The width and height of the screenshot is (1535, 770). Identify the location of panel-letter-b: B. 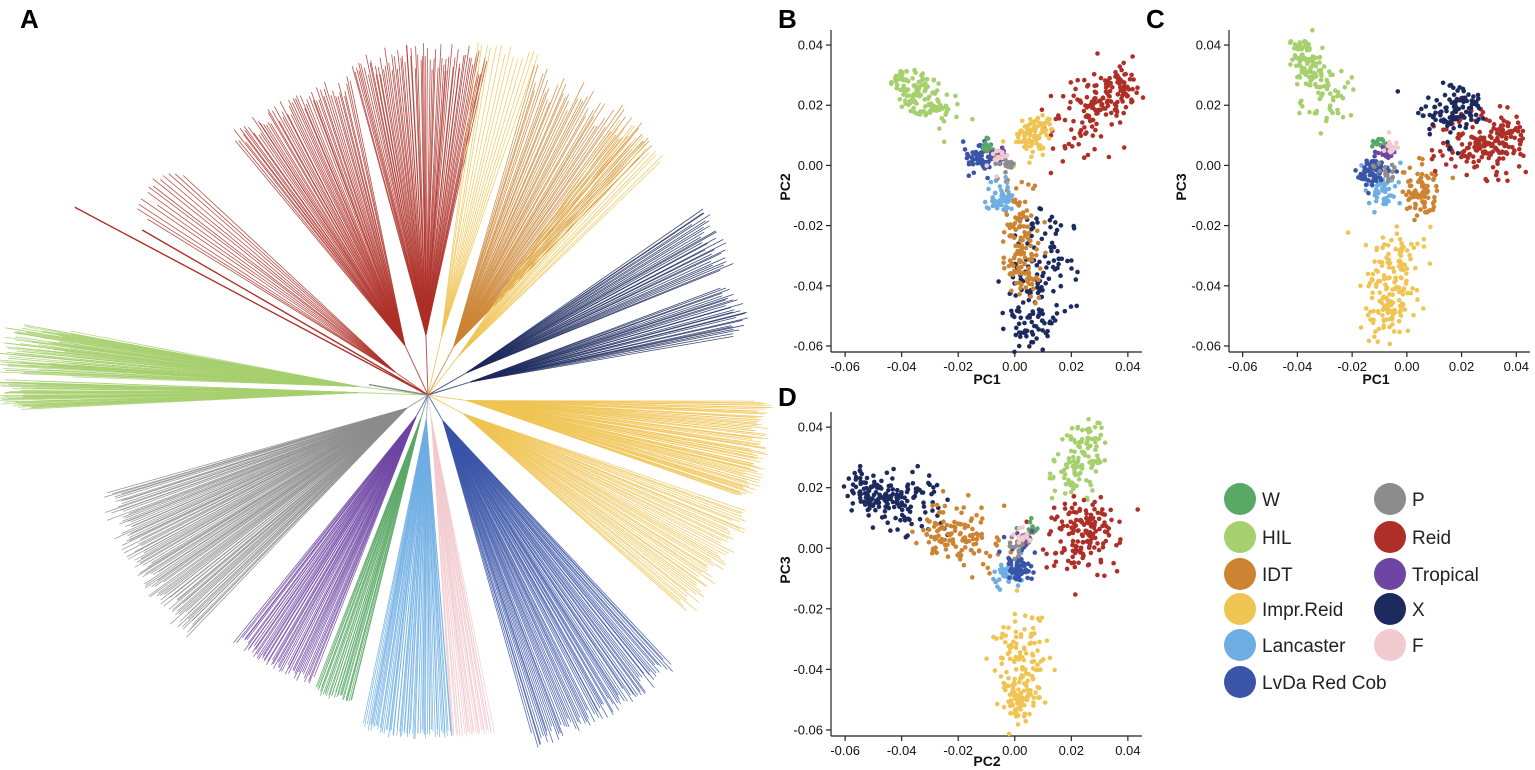
(787, 19).